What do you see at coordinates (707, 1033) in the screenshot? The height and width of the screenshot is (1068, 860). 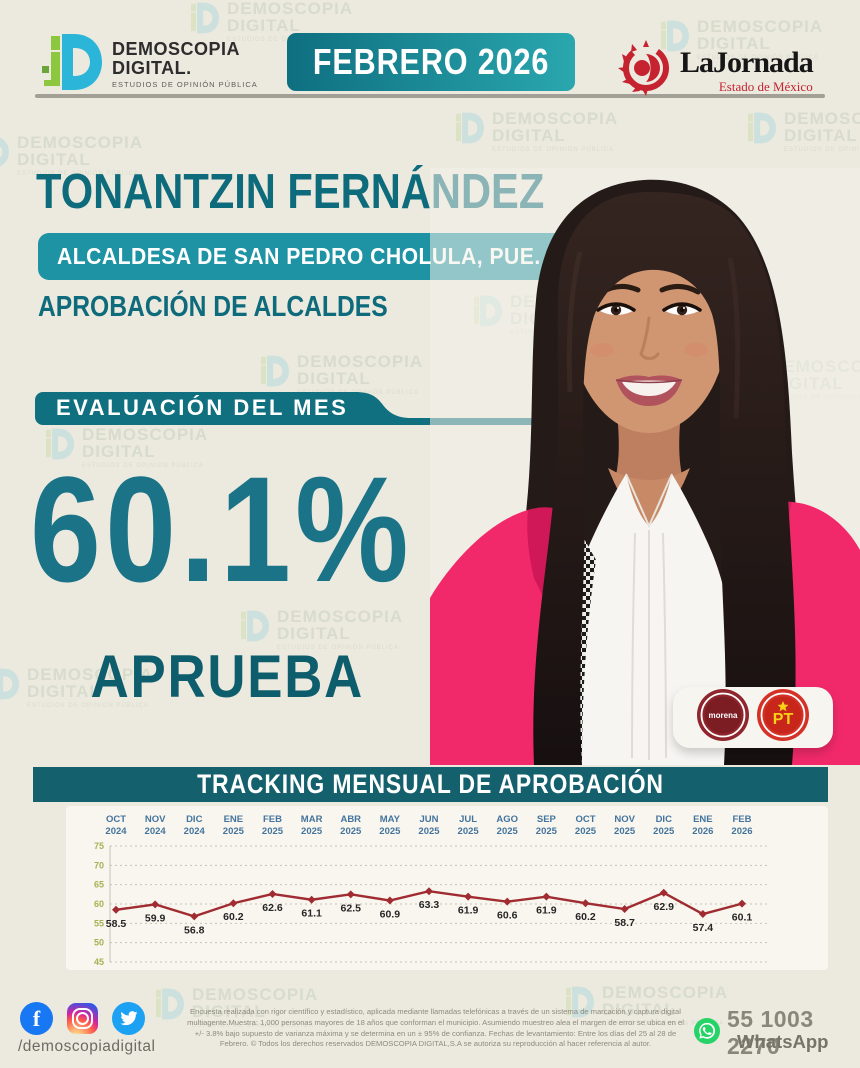 I see `whatsapp-icon` at bounding box center [707, 1033].